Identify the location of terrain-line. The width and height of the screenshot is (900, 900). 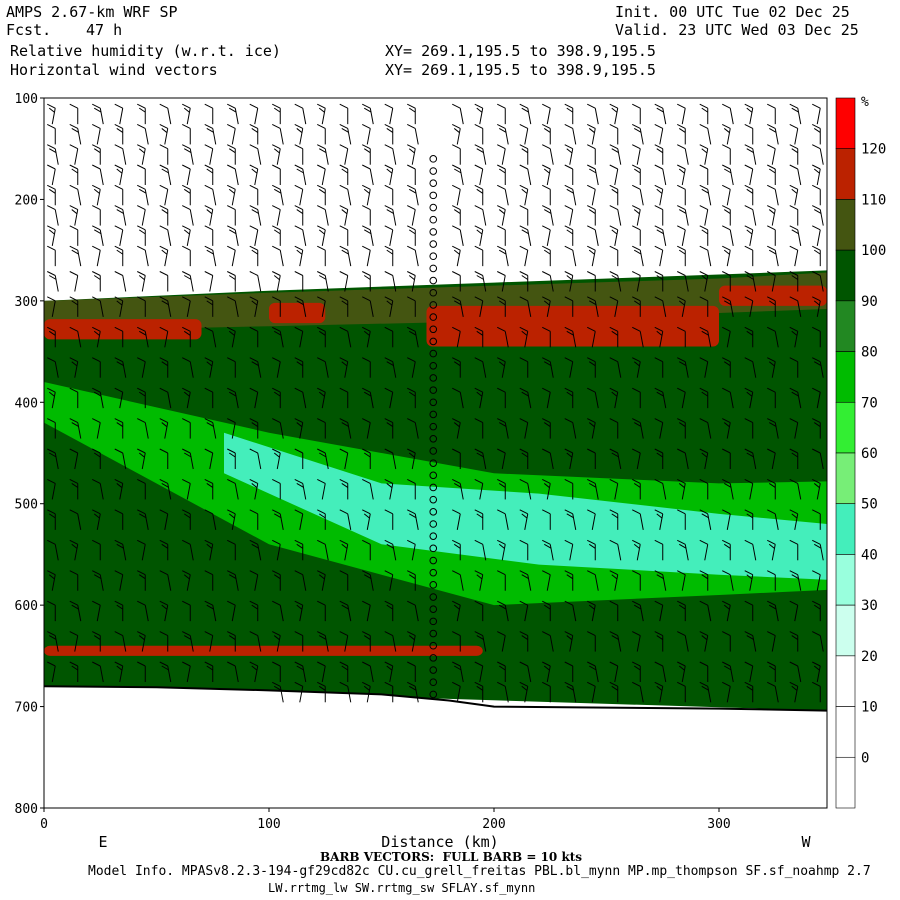
(435, 698).